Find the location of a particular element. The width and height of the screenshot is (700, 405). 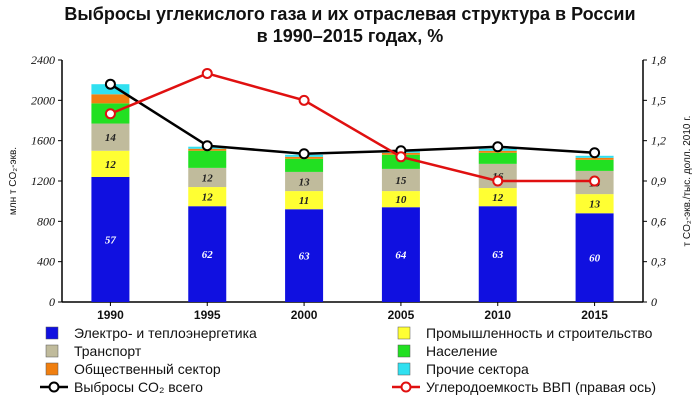

y-tick-label-right: 1,8 is located at coordinates (658, 60).